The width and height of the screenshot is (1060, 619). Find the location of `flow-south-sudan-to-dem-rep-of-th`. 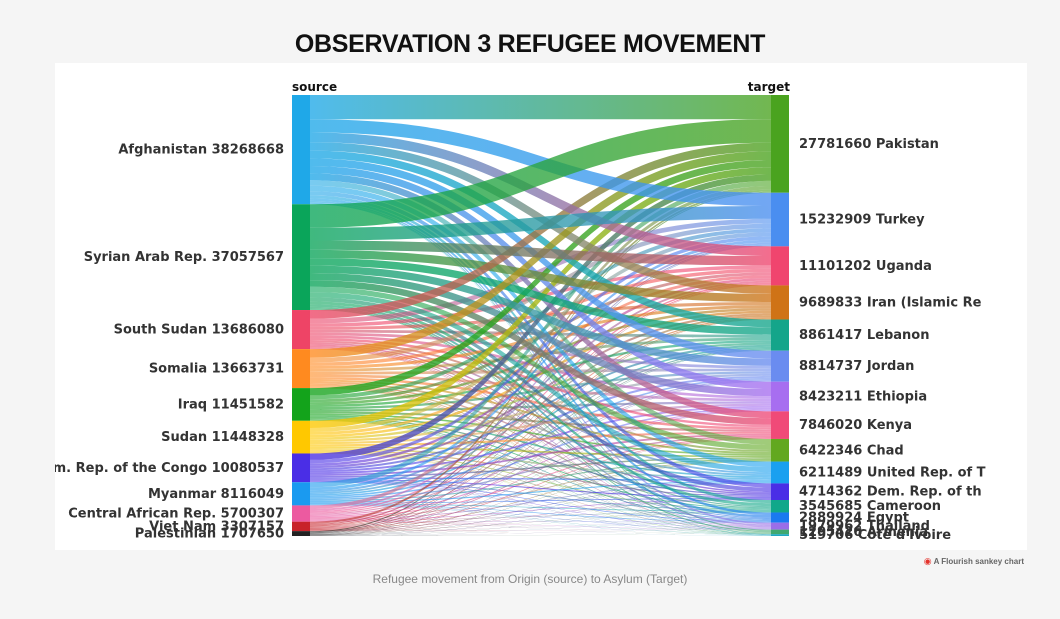

flow-south-sudan-to-dem-rep-of-th is located at coordinates (540, 418).